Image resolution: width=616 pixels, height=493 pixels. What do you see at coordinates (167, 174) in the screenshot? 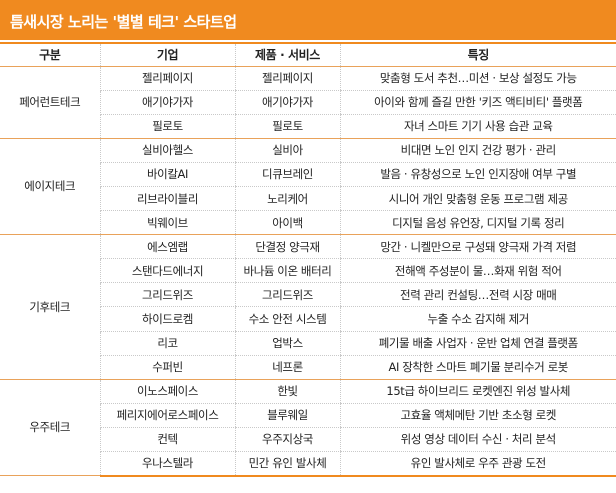
I see `company-cell: 바이칼AI` at bounding box center [167, 174].